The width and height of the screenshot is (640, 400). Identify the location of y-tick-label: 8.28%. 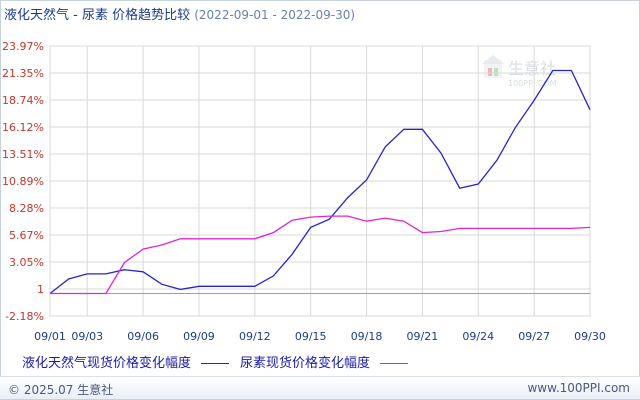
(26, 208).